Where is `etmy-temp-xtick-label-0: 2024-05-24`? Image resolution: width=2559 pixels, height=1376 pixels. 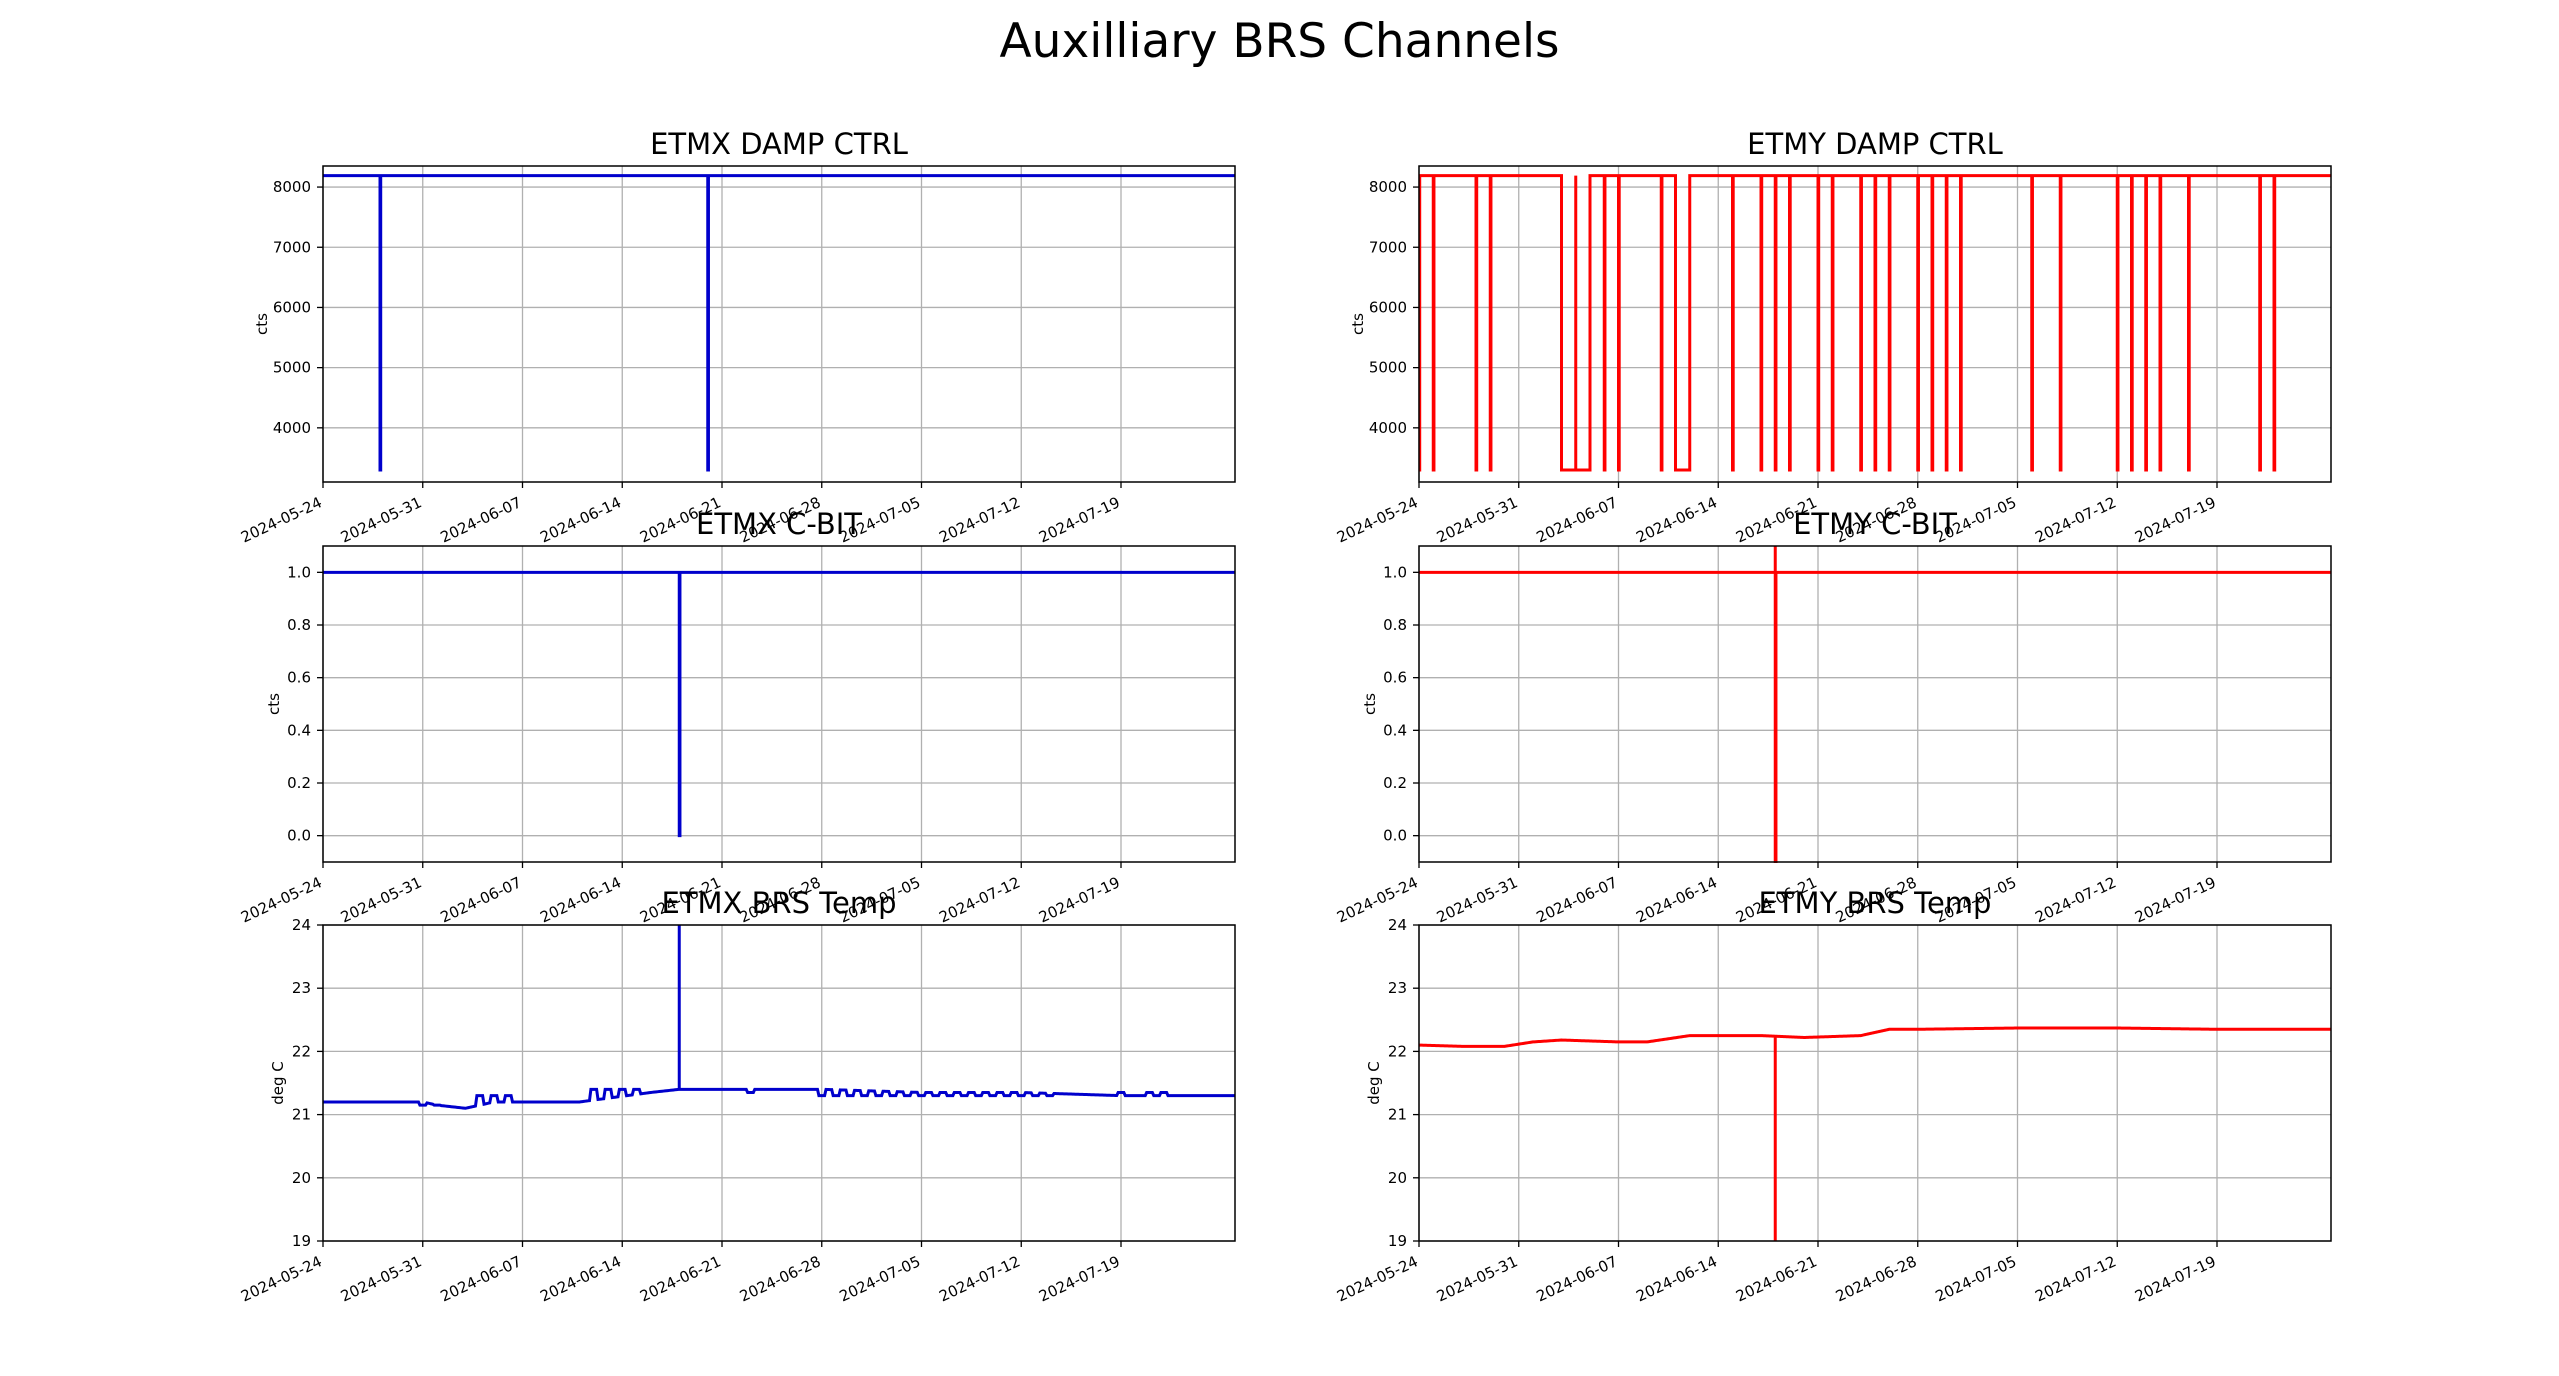 etmy-temp-xtick-label-0: 2024-05-24 is located at coordinates (1377, 1278).